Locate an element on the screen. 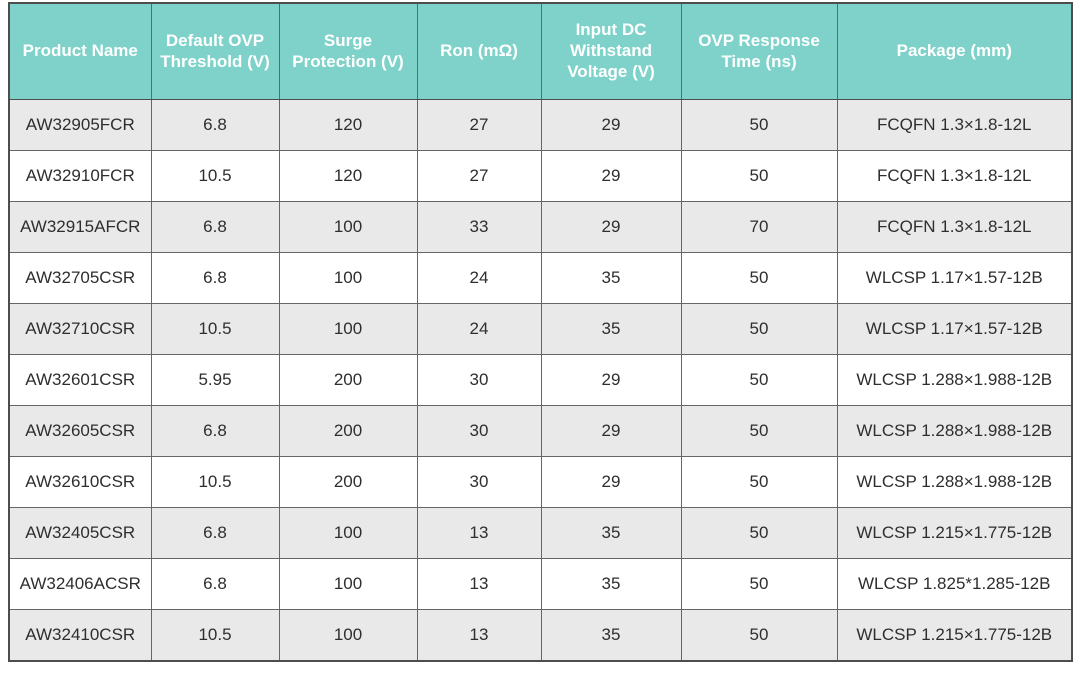  table-row: AW32905FCR 6.8 120 27 29 50 FCQFN 1.3×1.8-12L is located at coordinates (540, 125).